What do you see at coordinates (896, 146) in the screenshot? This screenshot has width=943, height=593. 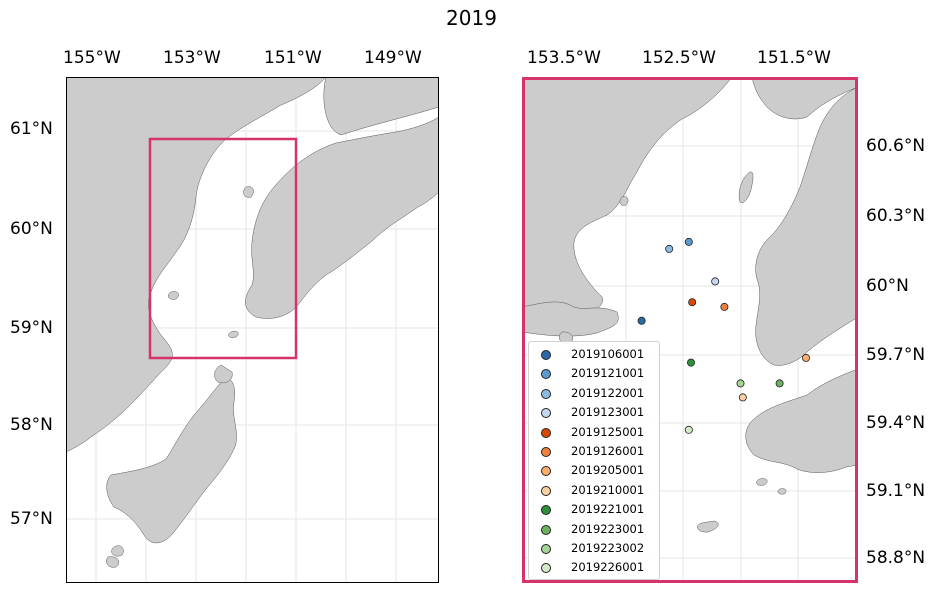 I see `right-lat-tick: 60.6°N` at bounding box center [896, 146].